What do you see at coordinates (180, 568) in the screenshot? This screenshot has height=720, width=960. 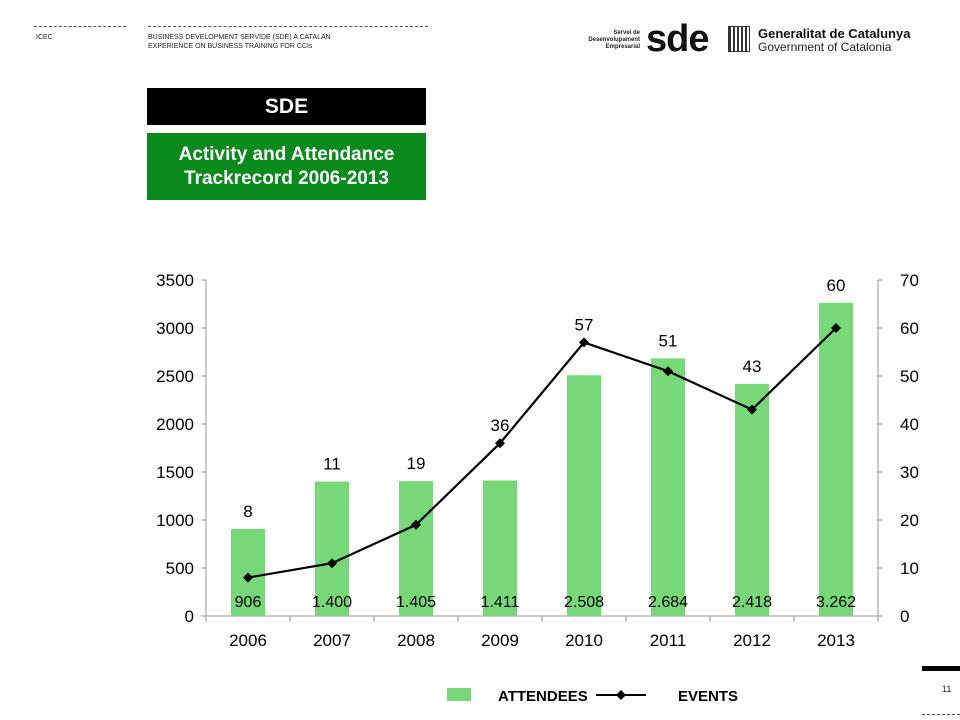 I see `y-left-tick-label: 500` at bounding box center [180, 568].